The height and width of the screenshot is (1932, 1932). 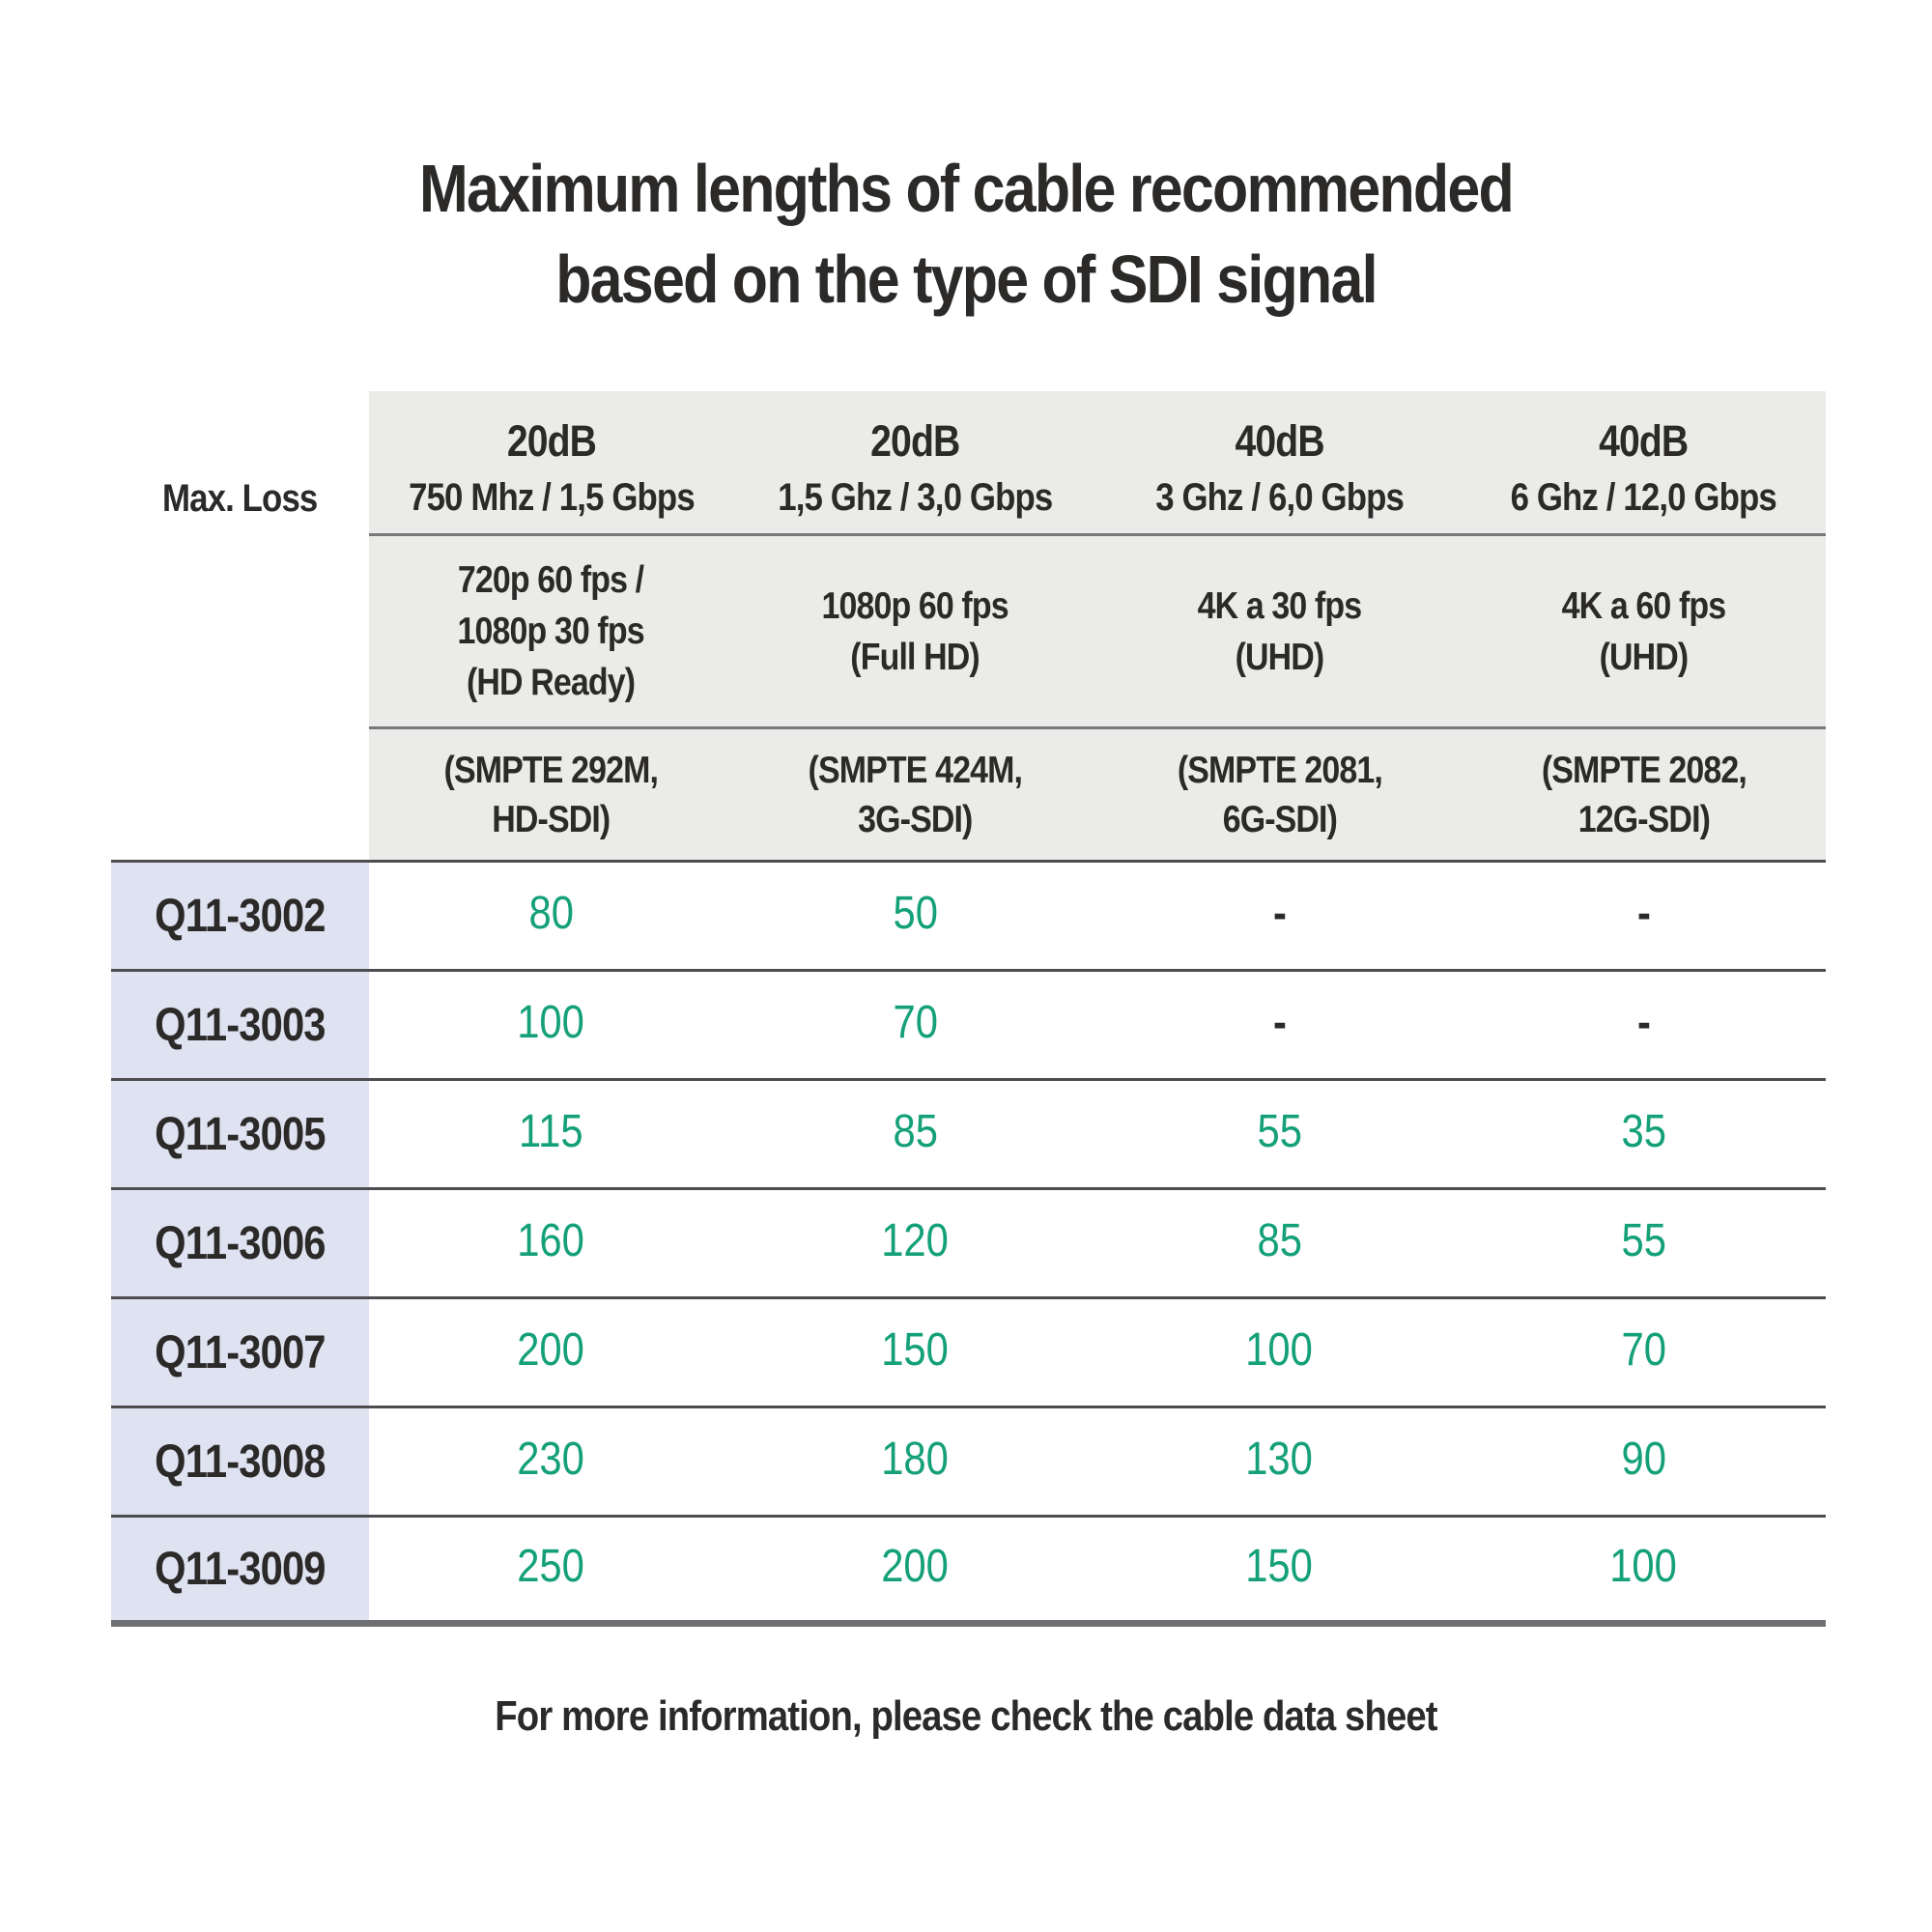 I want to click on max-length-cell: 180, so click(x=915, y=1461).